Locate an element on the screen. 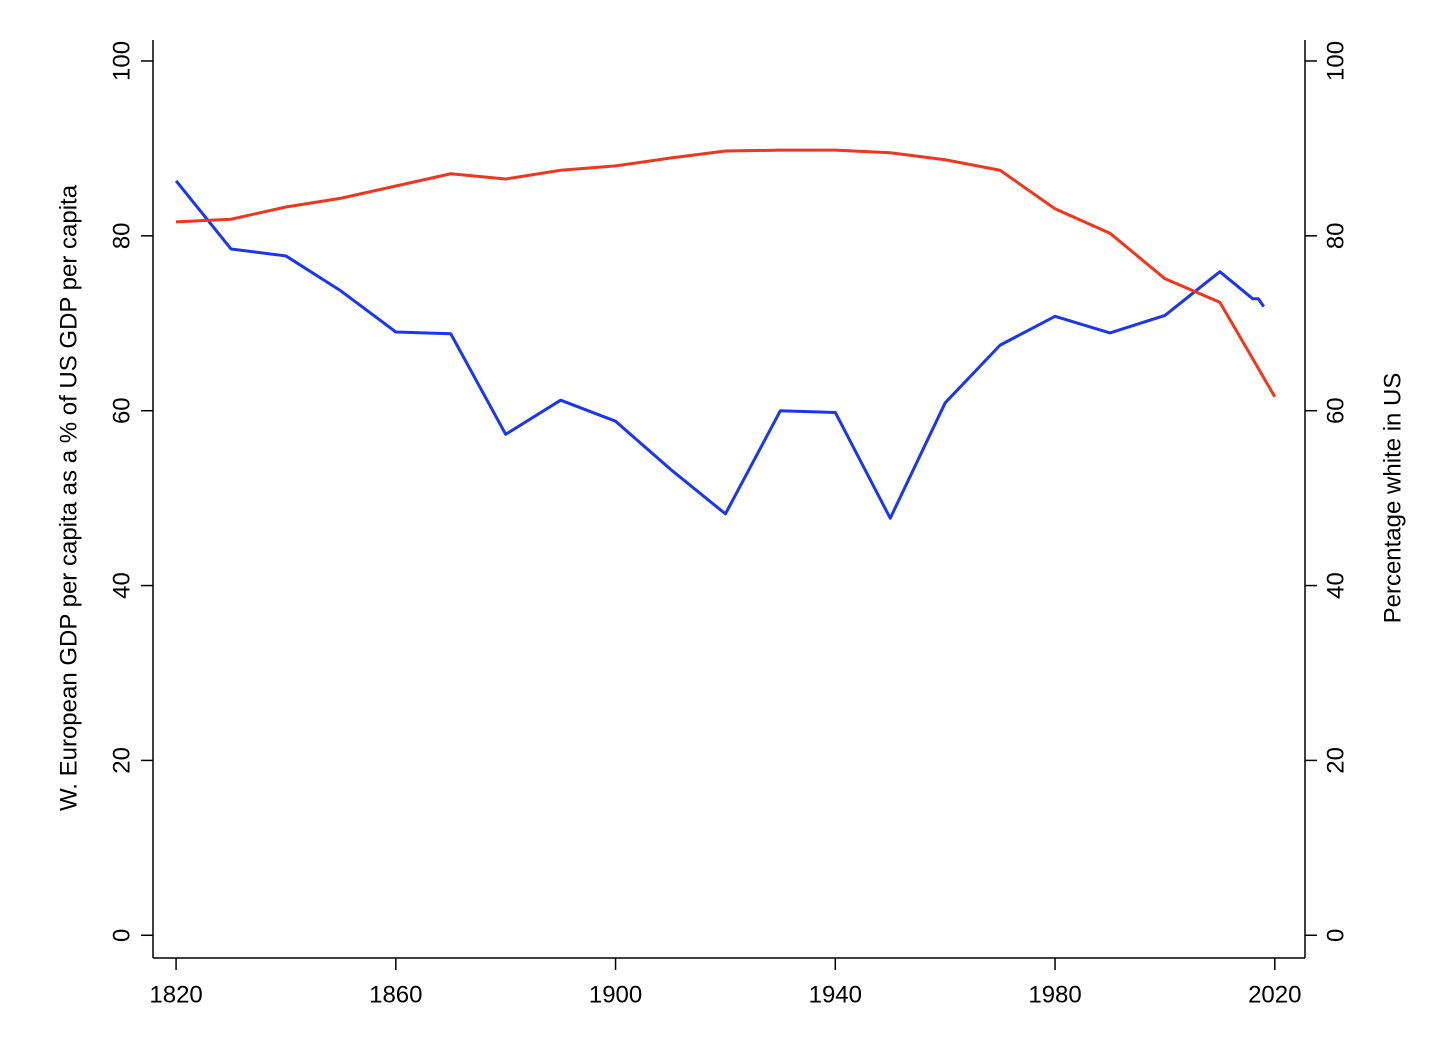  x-tick-label: 1980 is located at coordinates (1054, 994).